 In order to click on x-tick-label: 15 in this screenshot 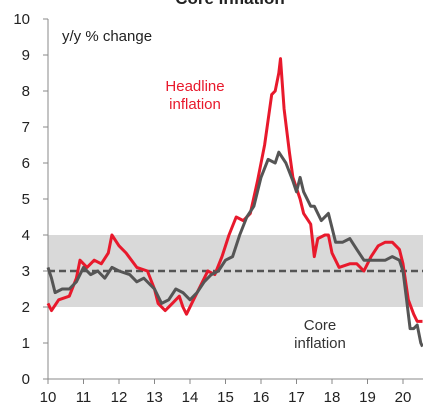, I will do `click(225, 397)`.